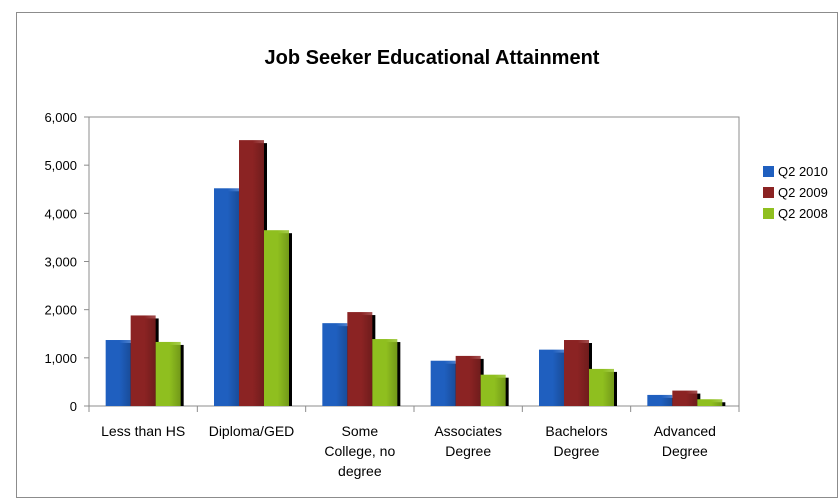  Describe the element at coordinates (576, 441) in the screenshot. I see `x-category-label: Bachelors Degree` at that location.